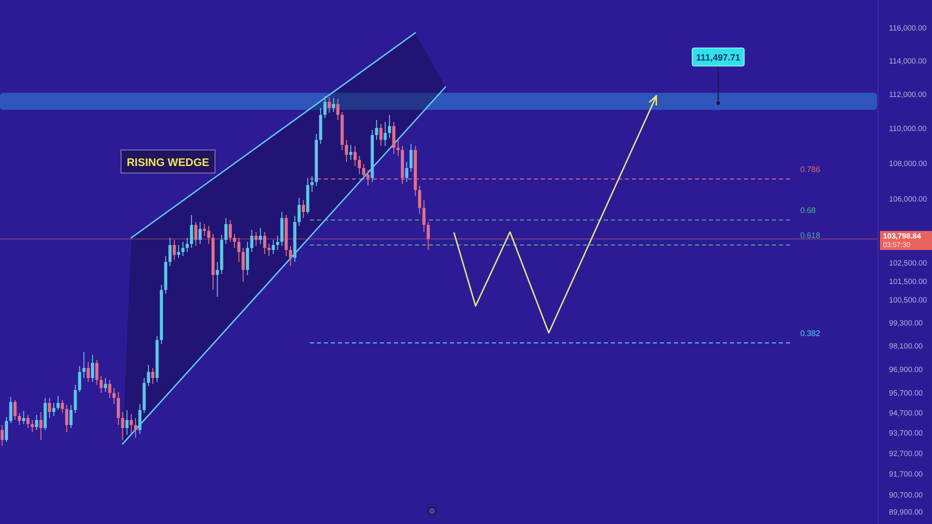 This screenshot has width=932, height=524. Describe the element at coordinates (810, 333) in the screenshot. I see `annotation: 0.382` at that location.